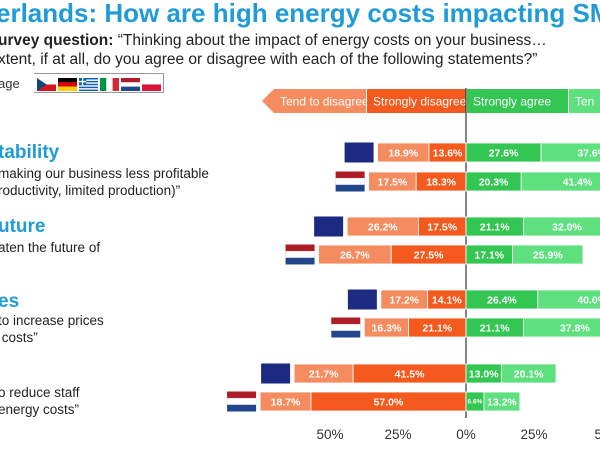 This screenshot has height=450, width=600. Describe the element at coordinates (489, 256) in the screenshot. I see `data-label-strongly-agree-row-3: 17.1%` at that location.